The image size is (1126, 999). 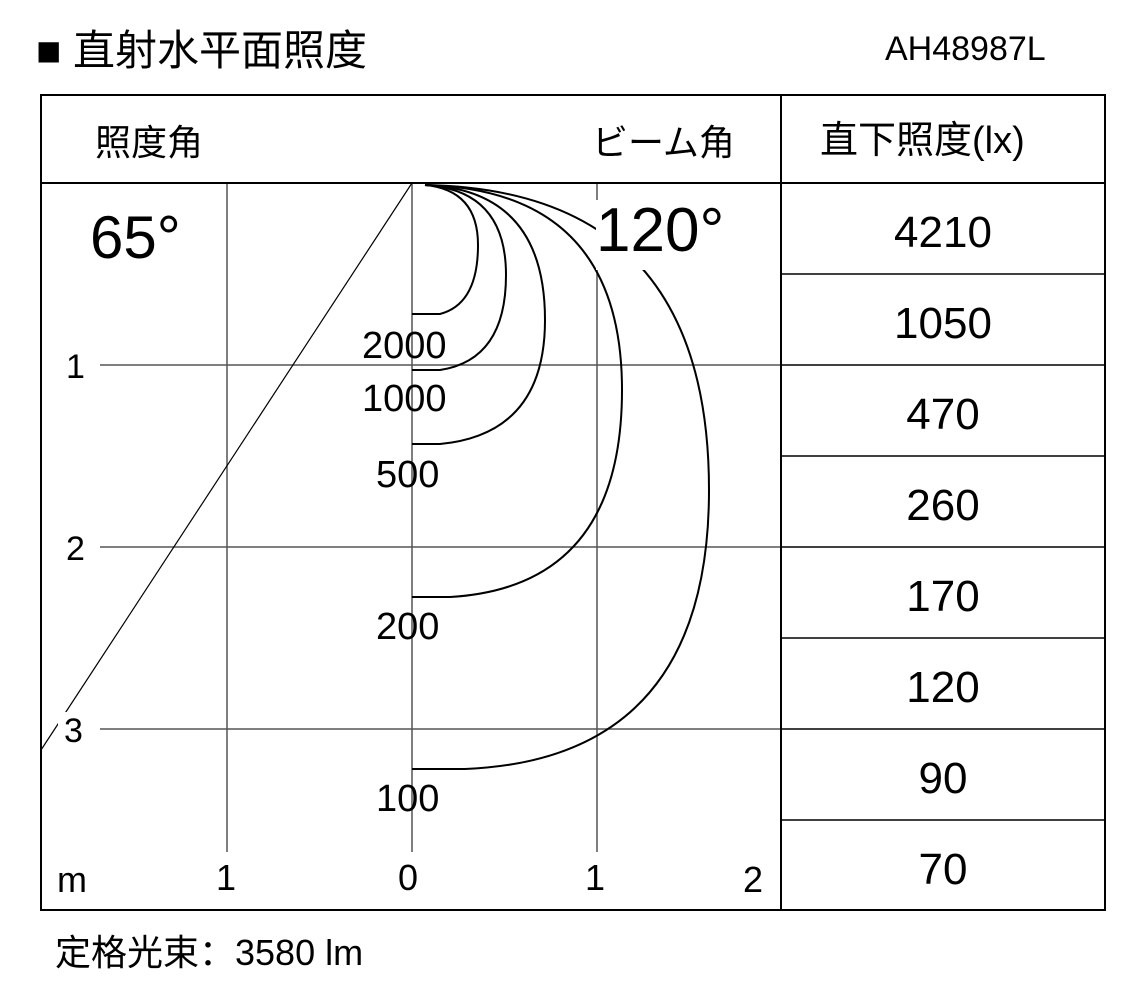 What do you see at coordinates (663, 142) in the screenshot?
I see `beam-angle-label: ビーム角` at bounding box center [663, 142].